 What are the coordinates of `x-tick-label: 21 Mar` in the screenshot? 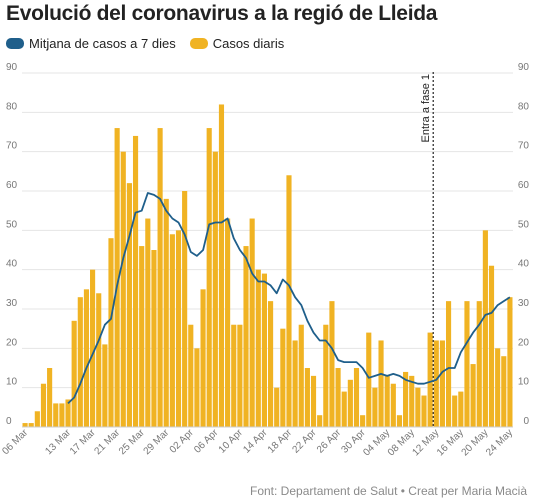 It's located at (107, 442).